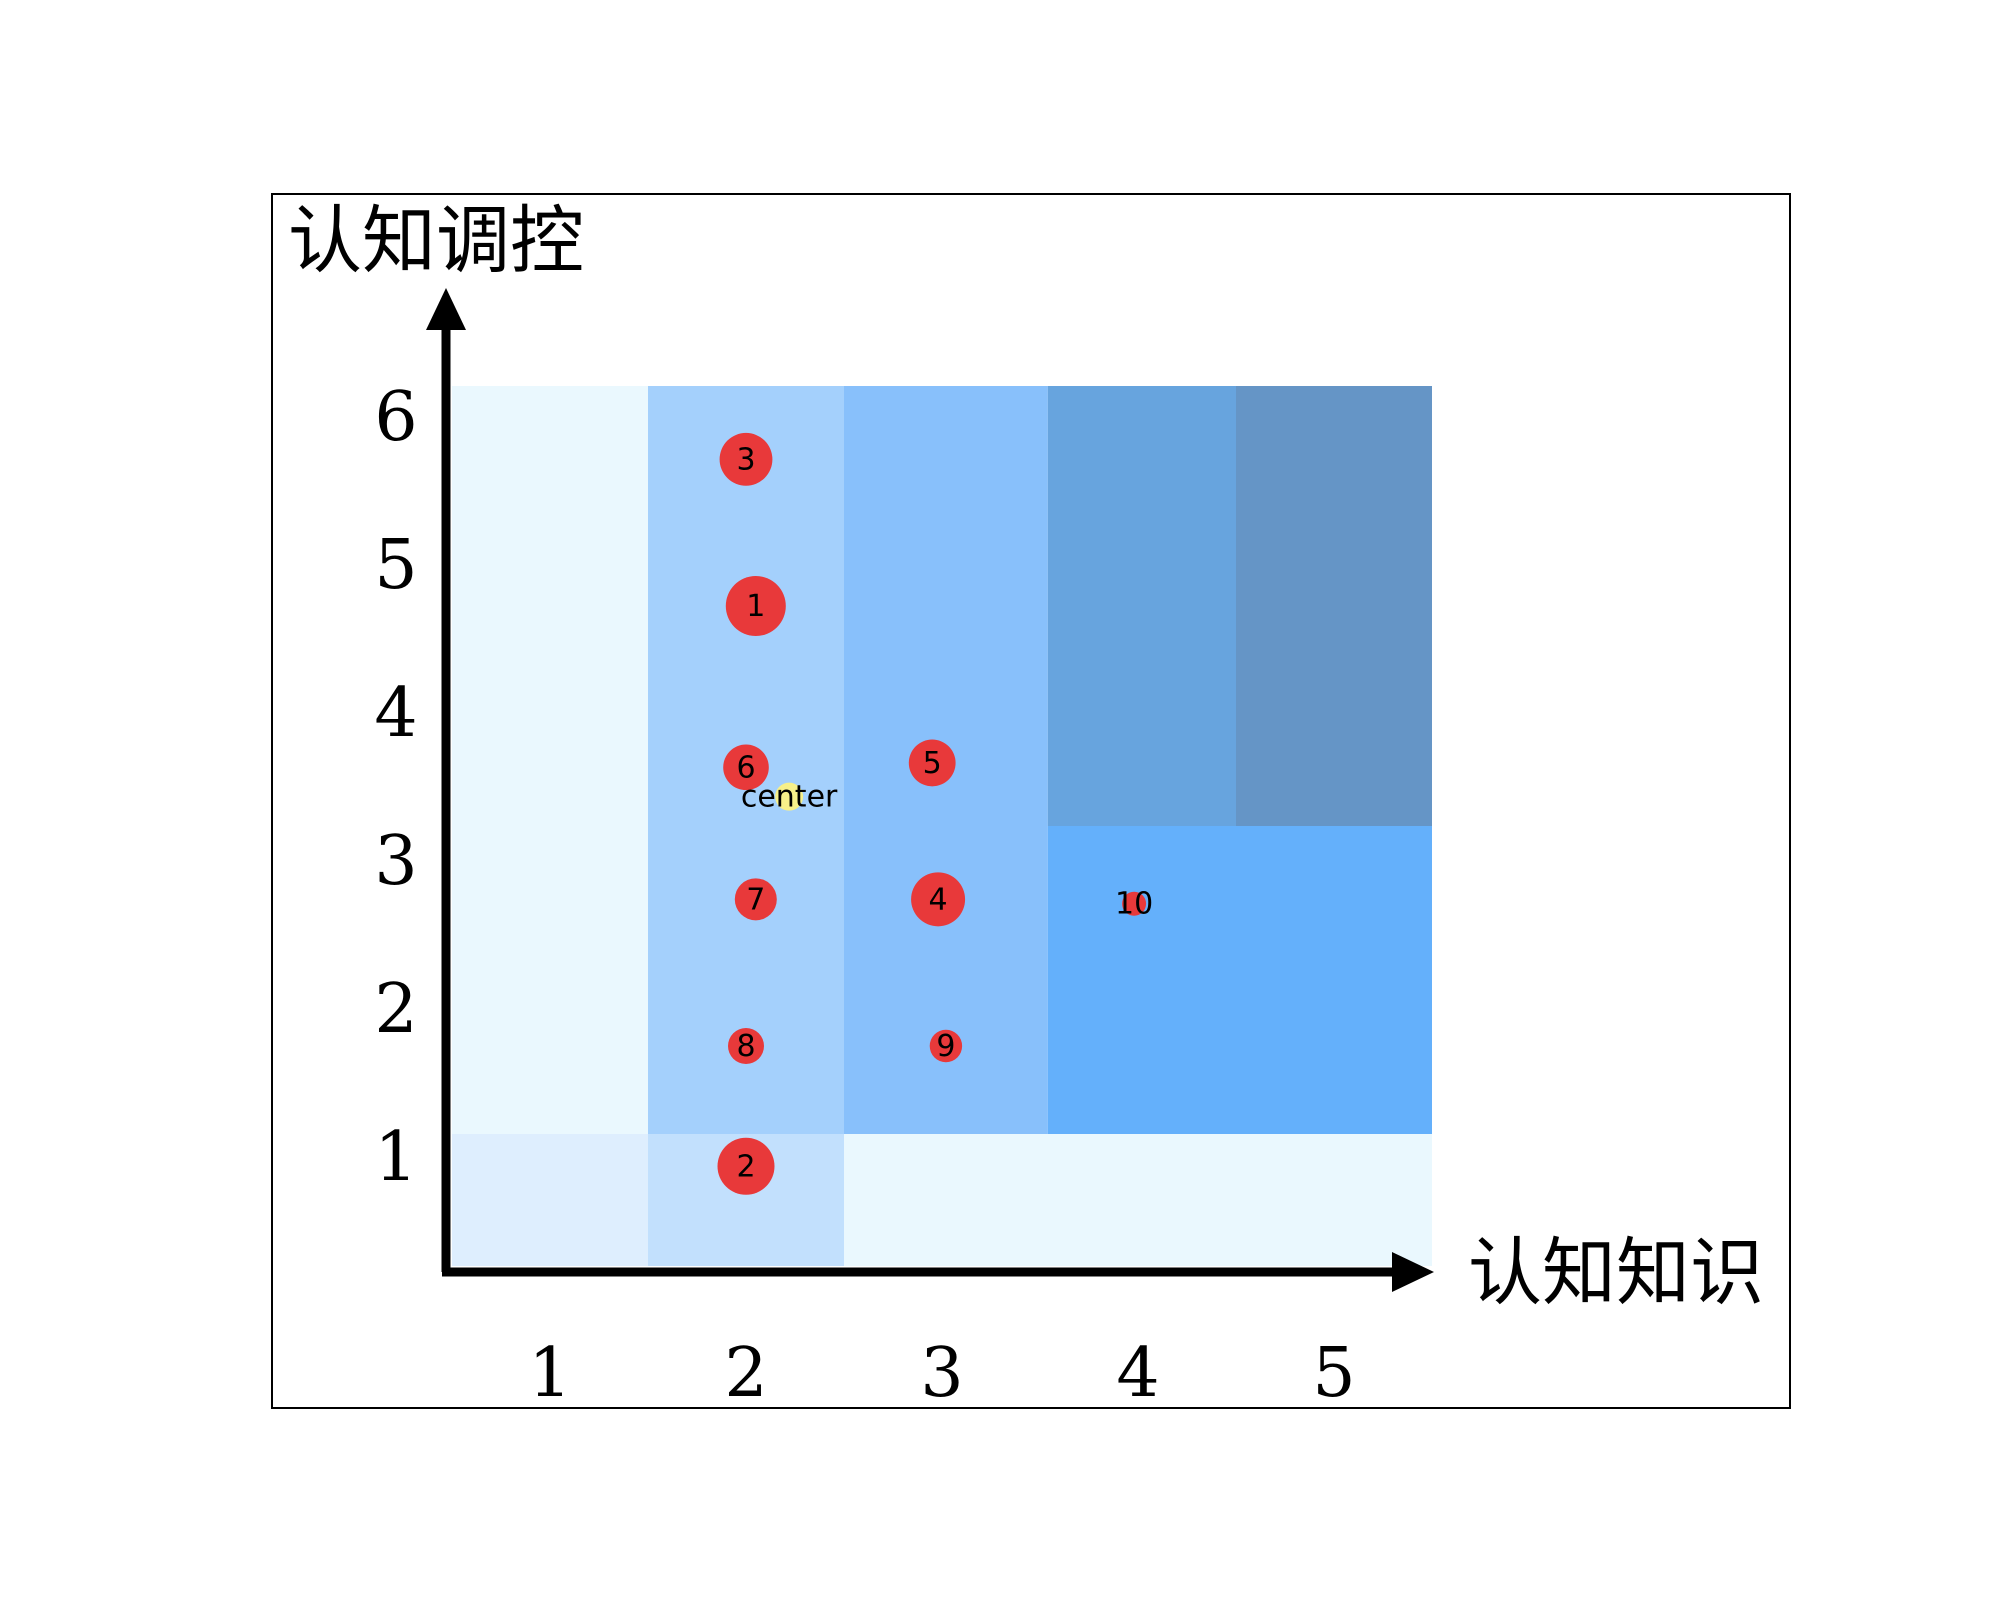  I want to click on x-axis-title: 认知知识, so click(1616, 1273).